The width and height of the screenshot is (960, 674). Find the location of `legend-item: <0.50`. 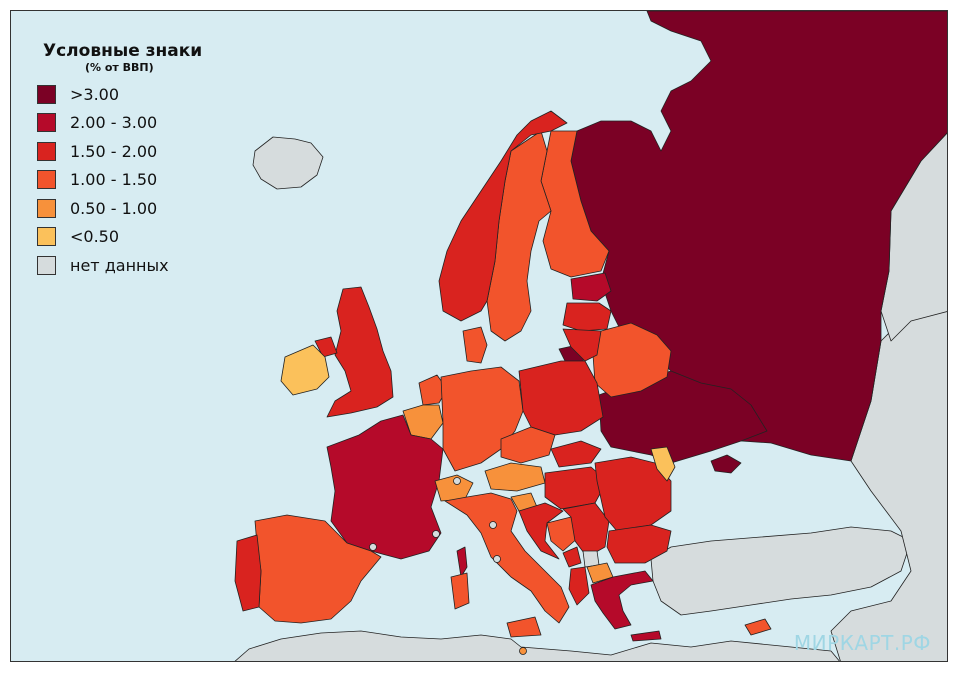

legend-item: <0.50 is located at coordinates (137, 237).